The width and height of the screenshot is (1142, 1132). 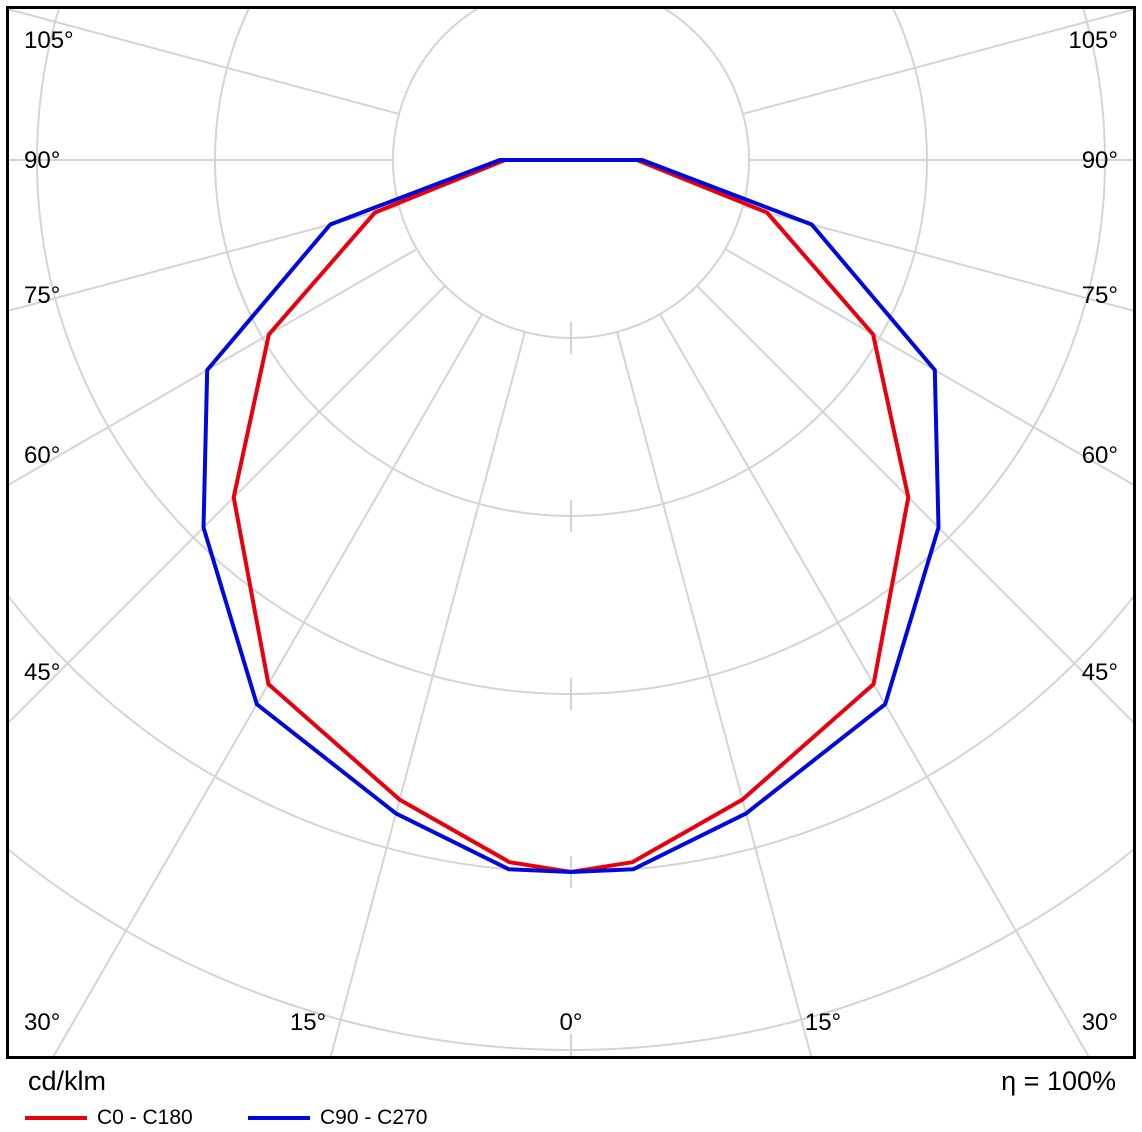 What do you see at coordinates (67, 1081) in the screenshot?
I see `units-label: cd/klm` at bounding box center [67, 1081].